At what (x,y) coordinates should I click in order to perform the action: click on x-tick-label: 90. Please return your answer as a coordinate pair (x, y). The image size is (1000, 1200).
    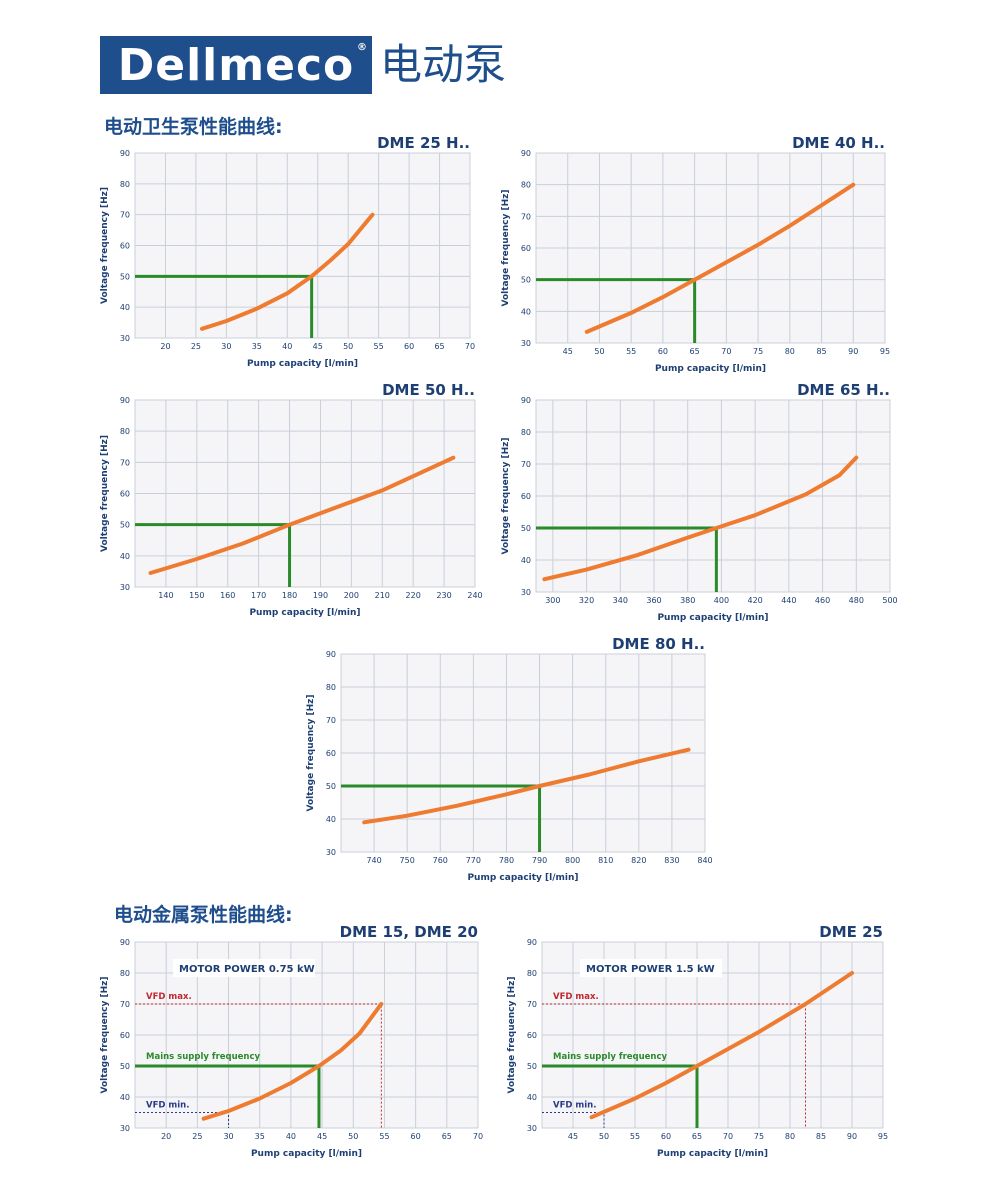
    Looking at the image, I should click on (853, 351).